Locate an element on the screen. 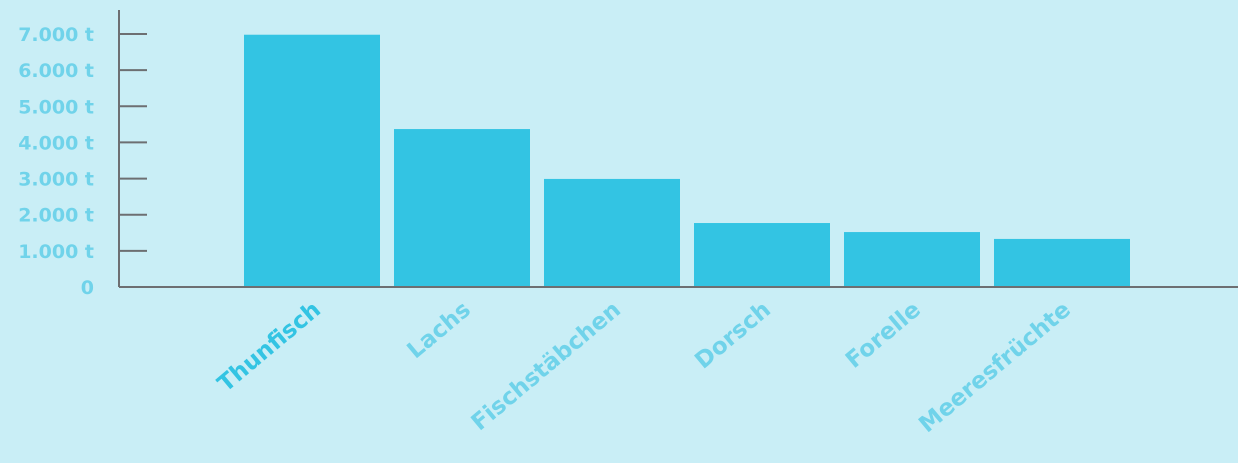  y-tick-label: 0 is located at coordinates (87, 288).